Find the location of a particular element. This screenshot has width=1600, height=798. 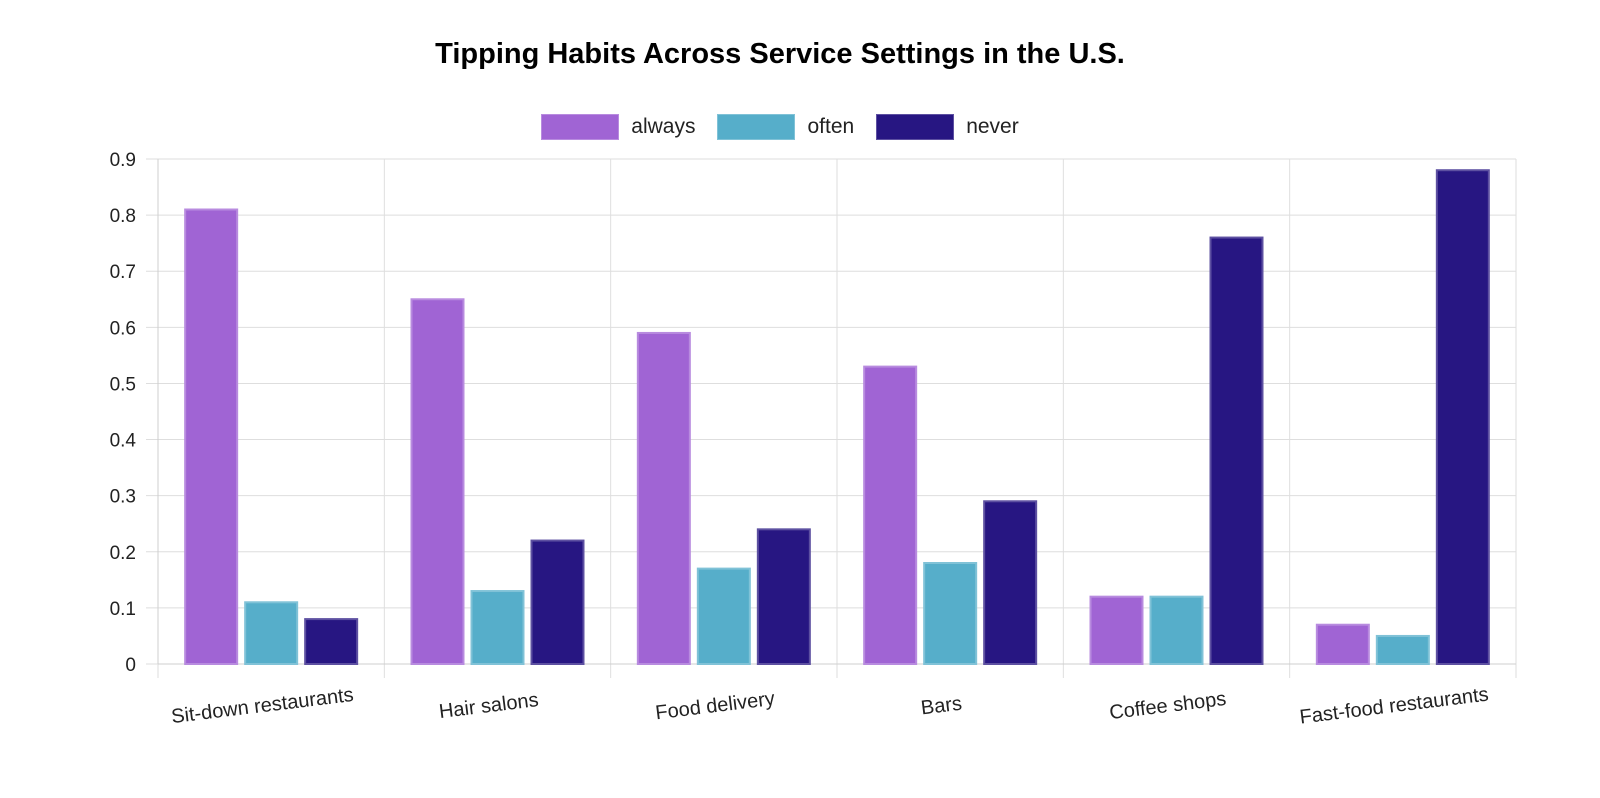

y-tick-label: 0.7 is located at coordinates (123, 272).